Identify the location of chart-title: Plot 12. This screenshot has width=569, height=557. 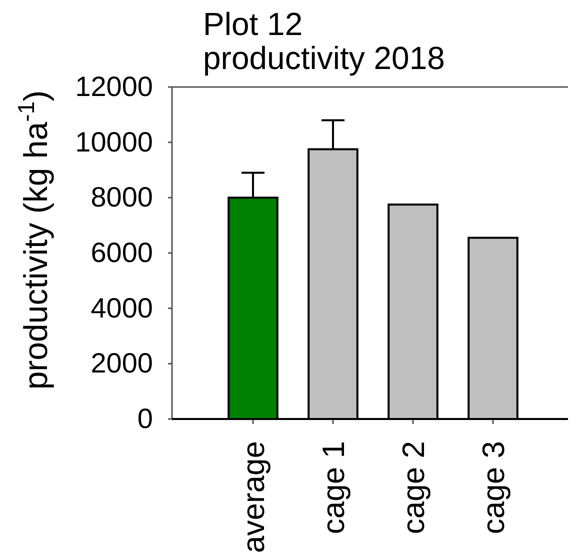
(253, 24).